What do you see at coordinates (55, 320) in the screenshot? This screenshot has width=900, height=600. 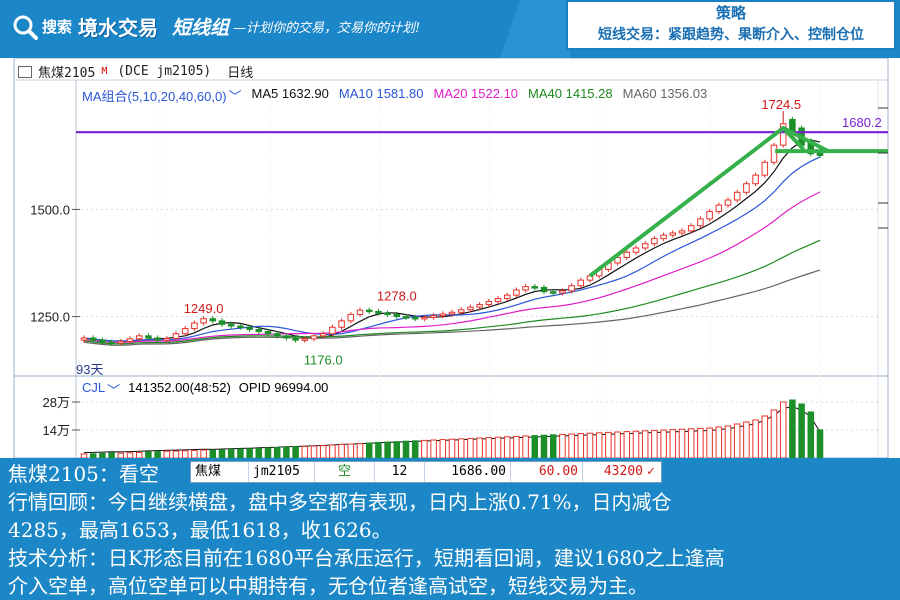 I see `axis-labels: 1500.0 1250.0 28万 14万` at bounding box center [55, 320].